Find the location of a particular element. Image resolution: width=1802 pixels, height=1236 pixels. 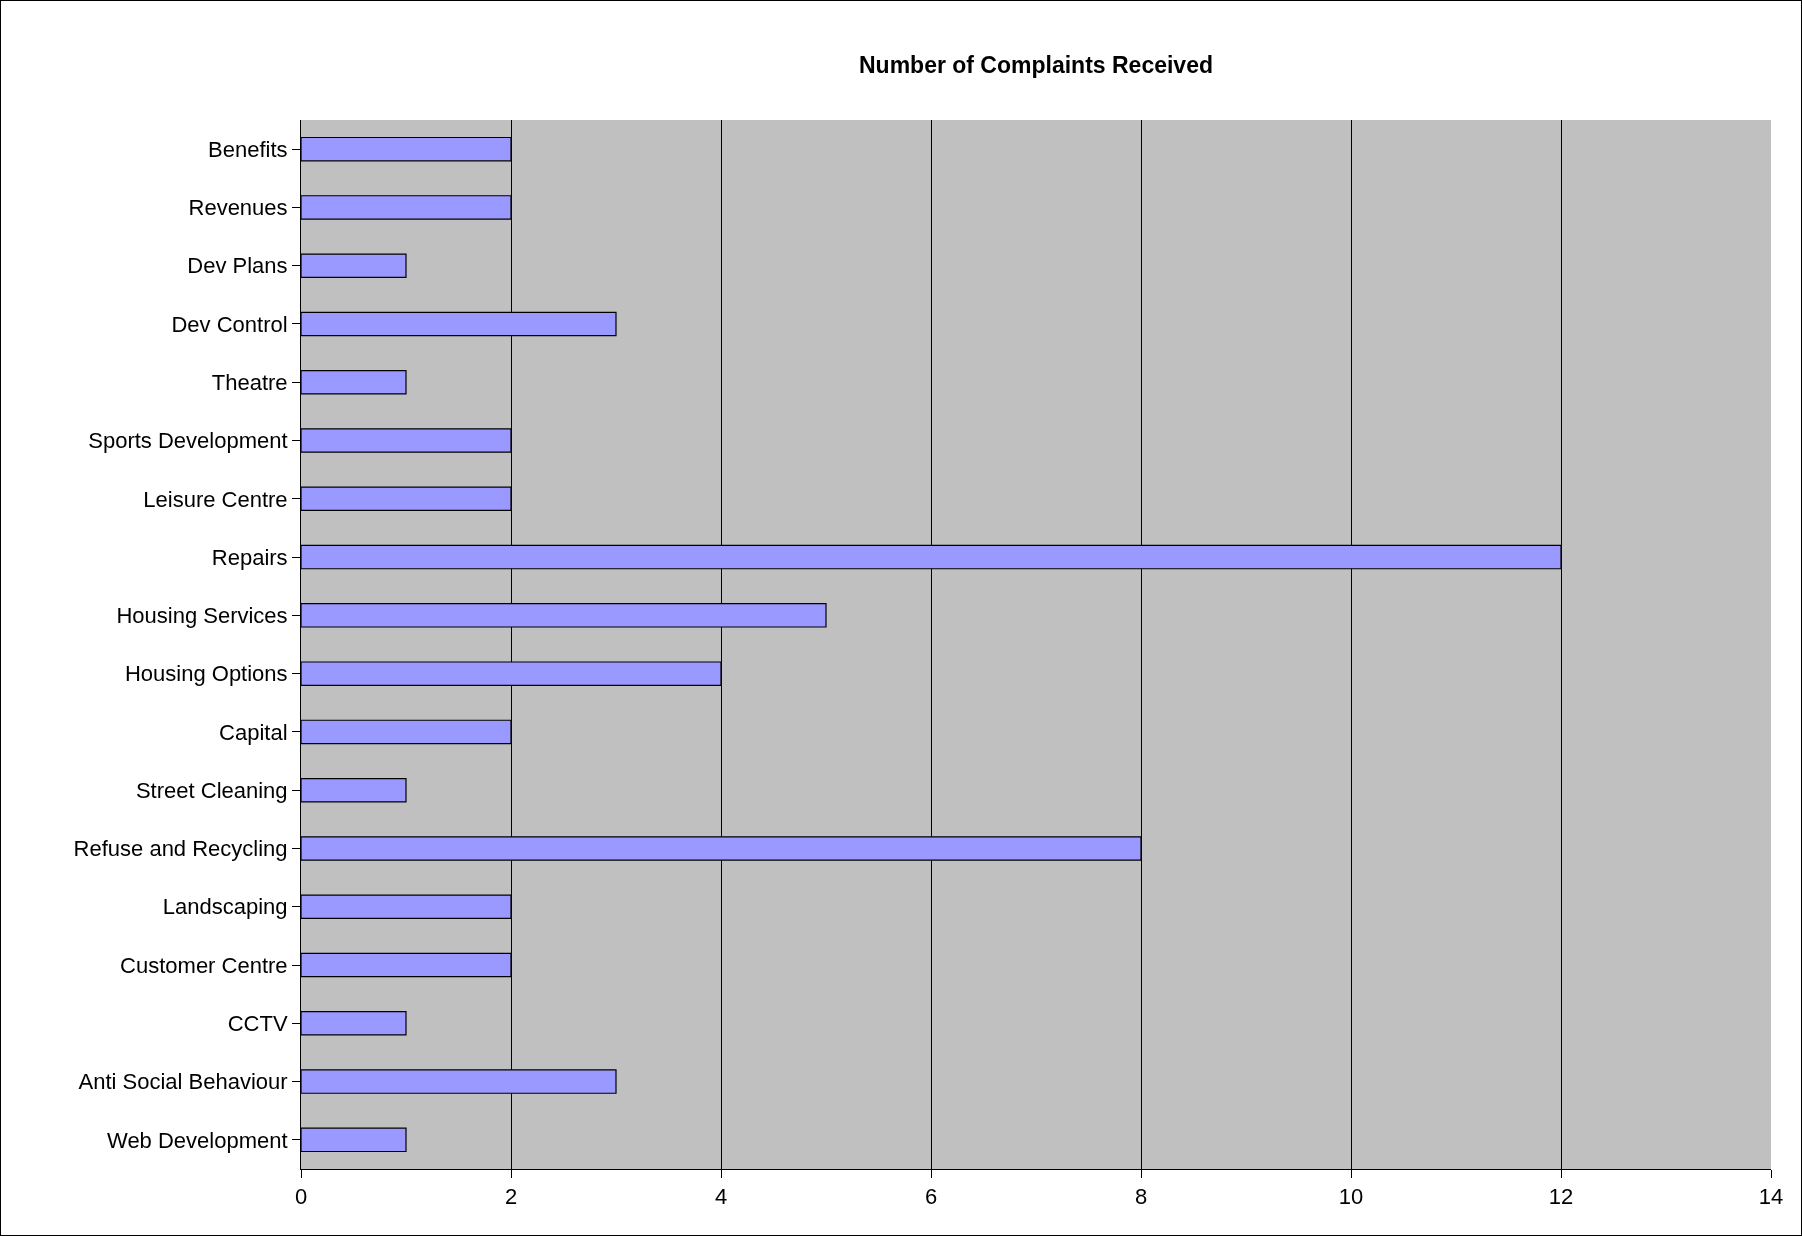

y-tick-label: Street Cleaning is located at coordinates (211, 790).